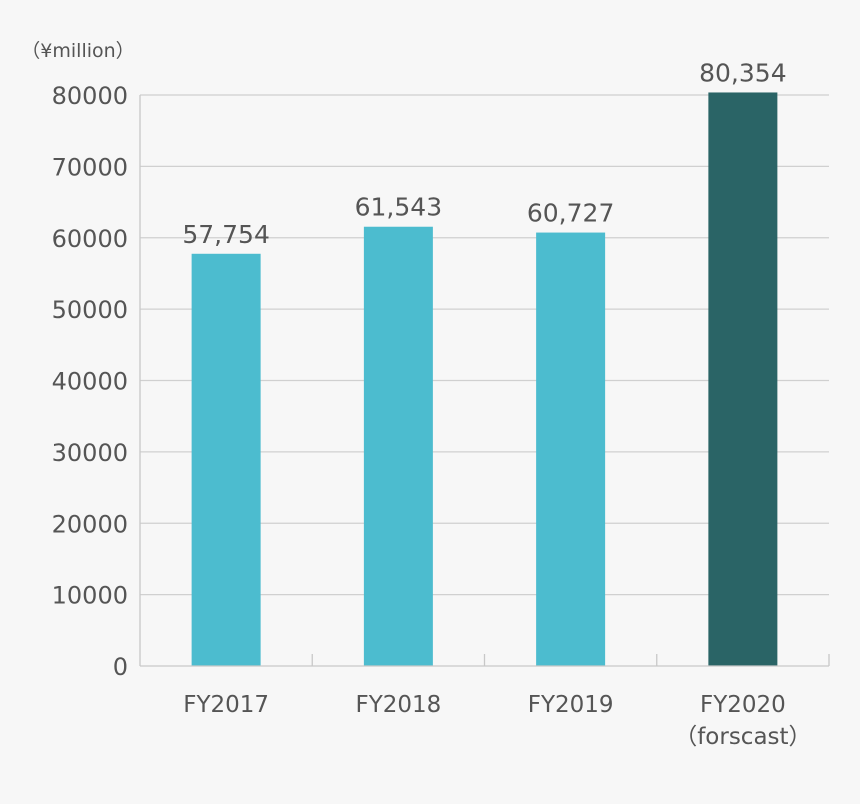 The width and height of the screenshot is (860, 804). What do you see at coordinates (497, 721) in the screenshot?
I see `x-axis-category-labels: FY2017 FY2018 FY2019 FY2020 （forscast）` at bounding box center [497, 721].